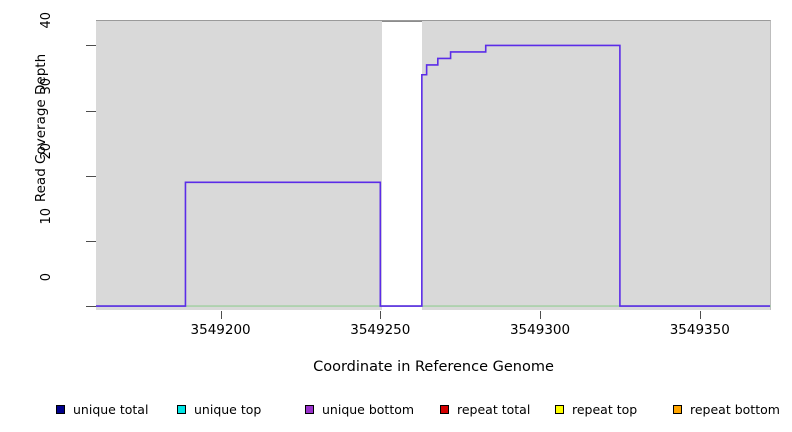  I want to click on legend-label: repeat bottom, so click(735, 409).